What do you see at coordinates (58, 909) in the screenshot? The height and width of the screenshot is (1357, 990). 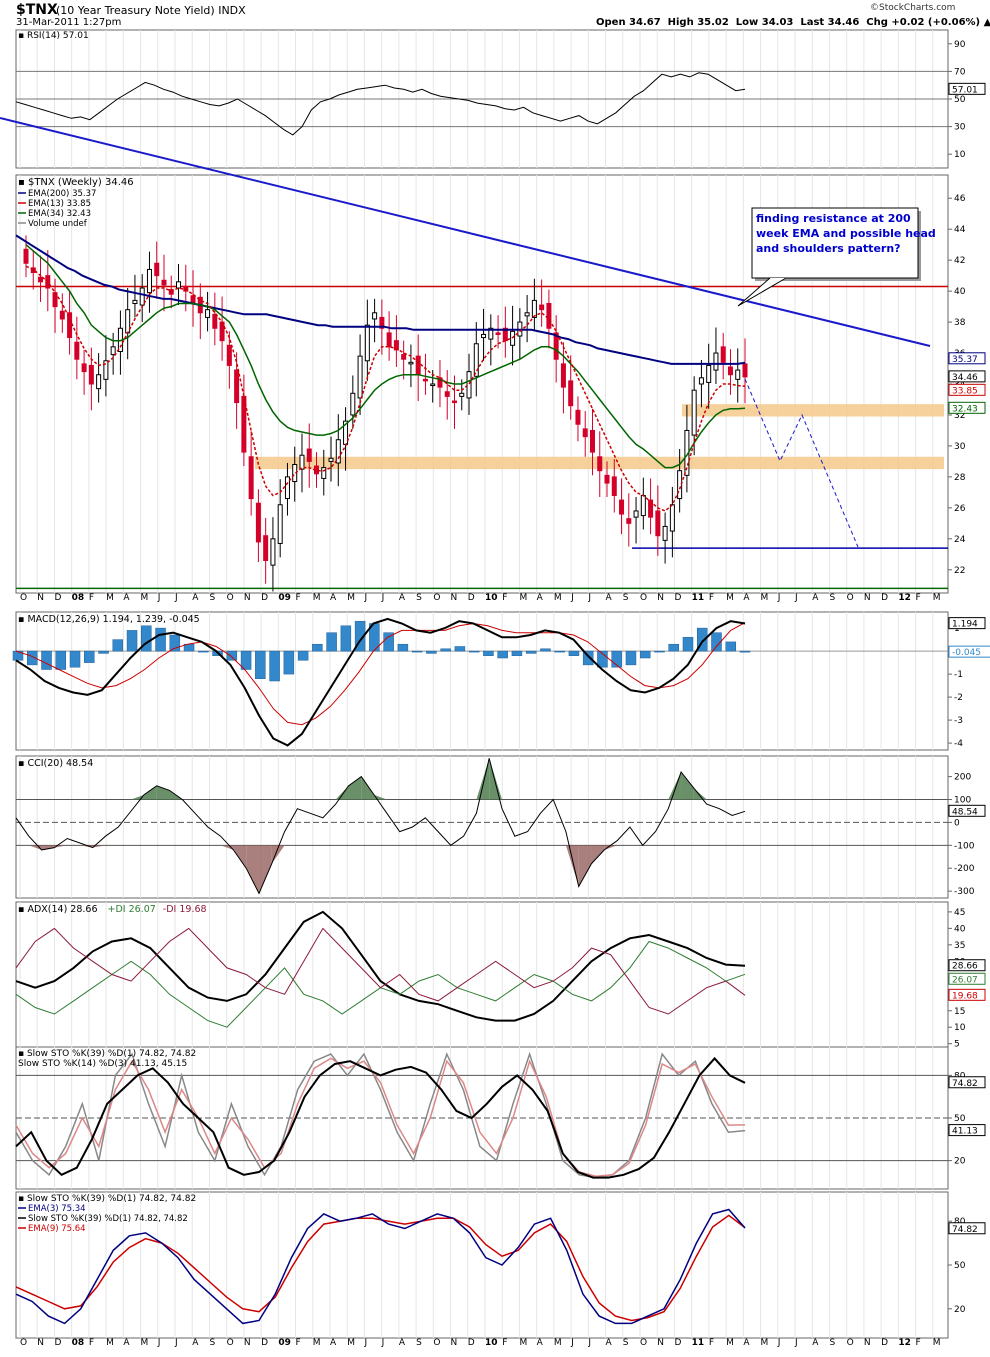 I see `adx-title-part: ▪ ADX(14) 28.66` at bounding box center [58, 909].